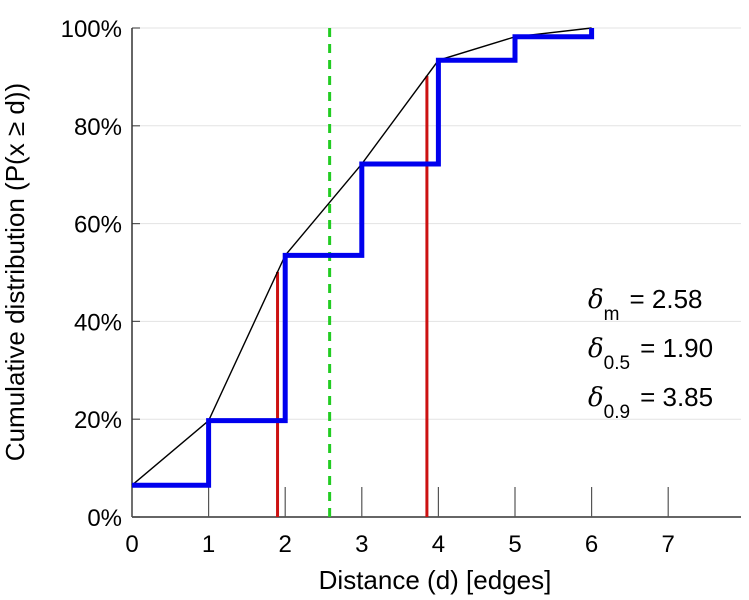  I want to click on y-axis-label: Cumulative distribution (P(x ≥ d)), so click(15, 272).